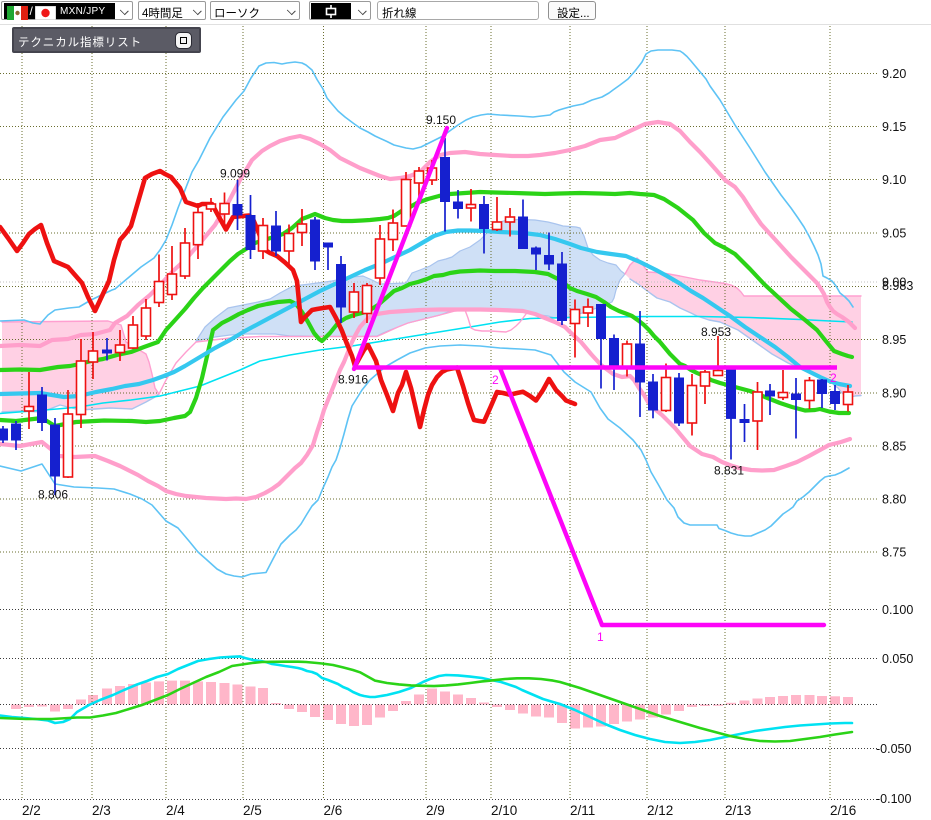 This screenshot has width=931, height=820. Describe the element at coordinates (504, 810) in the screenshot. I see `svg-text: 2/10` at that location.